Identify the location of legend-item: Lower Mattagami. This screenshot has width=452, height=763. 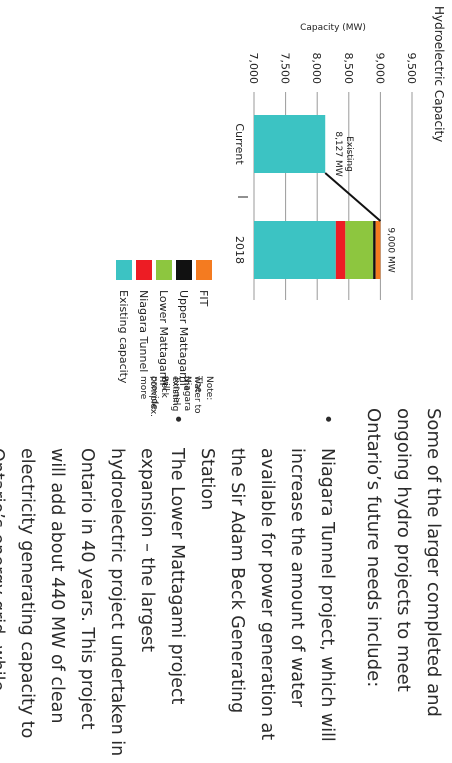
(164, 323).